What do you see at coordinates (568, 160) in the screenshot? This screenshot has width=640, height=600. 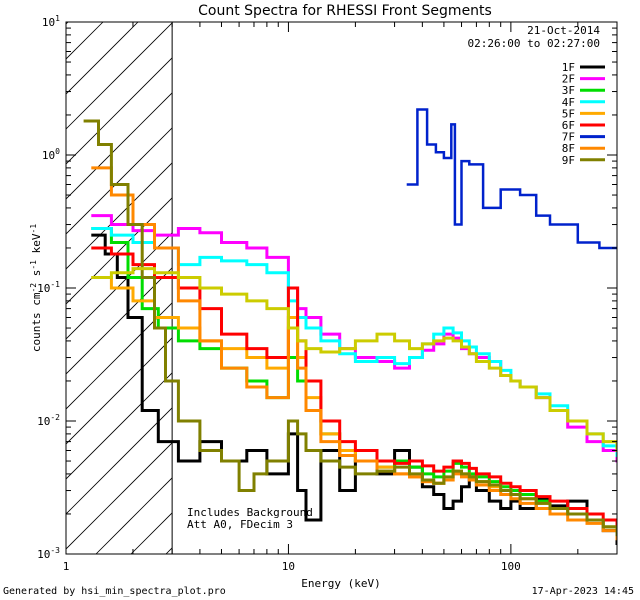 I see `legend-label: 9F` at bounding box center [568, 160].